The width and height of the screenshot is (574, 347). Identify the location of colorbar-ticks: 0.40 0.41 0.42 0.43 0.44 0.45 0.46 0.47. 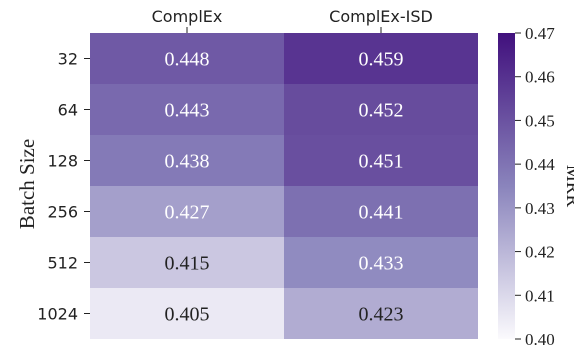
(535, 185).